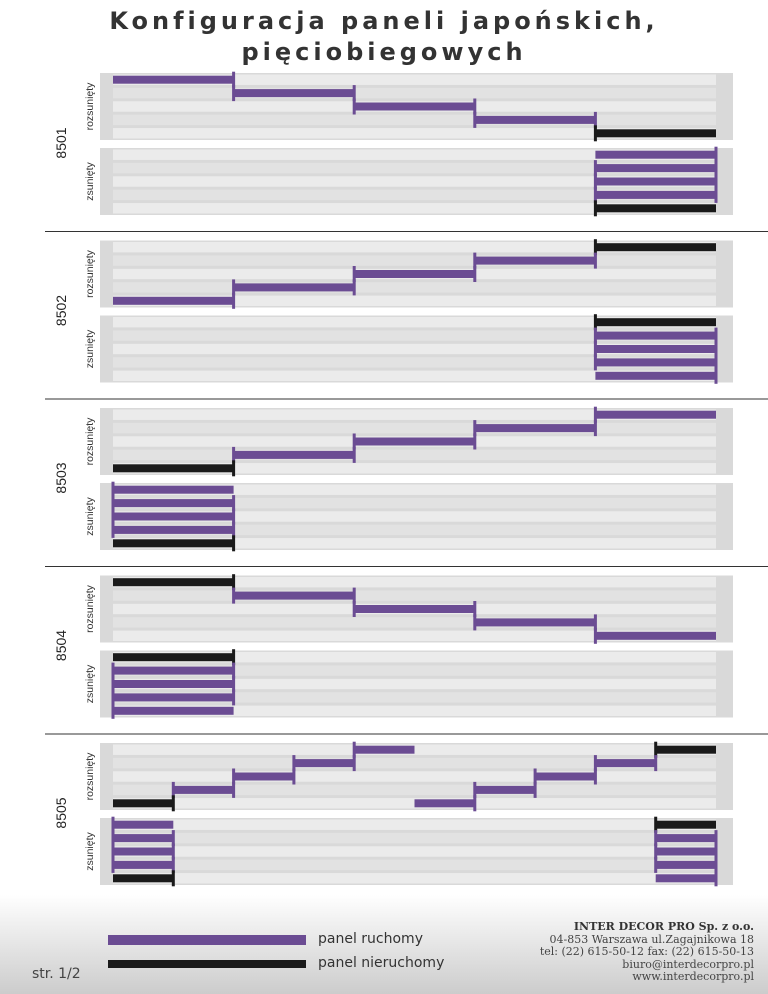 This screenshot has height=994, width=768. I want to click on config-code-label: 8502, so click(61, 310).